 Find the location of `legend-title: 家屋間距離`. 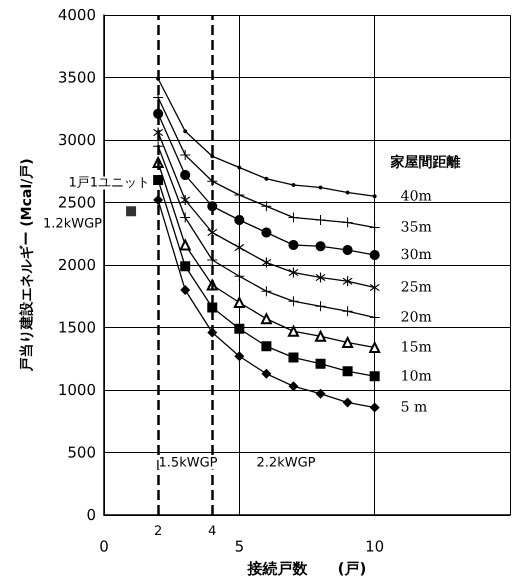

legend-title: 家屋間距離 is located at coordinates (425, 161).